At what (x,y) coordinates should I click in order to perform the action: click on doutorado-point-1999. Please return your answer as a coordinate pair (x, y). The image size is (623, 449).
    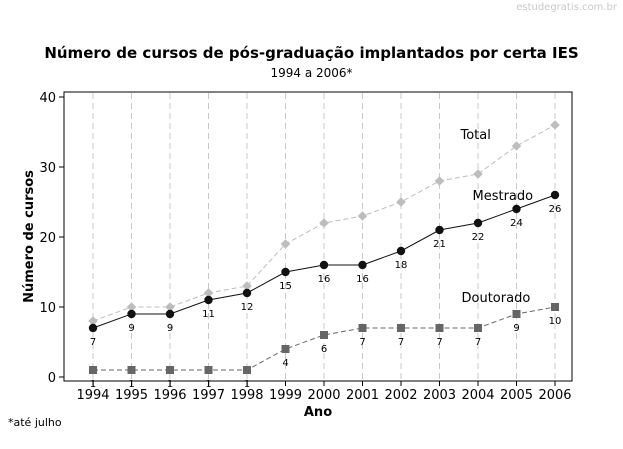
    Looking at the image, I should click on (285, 349).